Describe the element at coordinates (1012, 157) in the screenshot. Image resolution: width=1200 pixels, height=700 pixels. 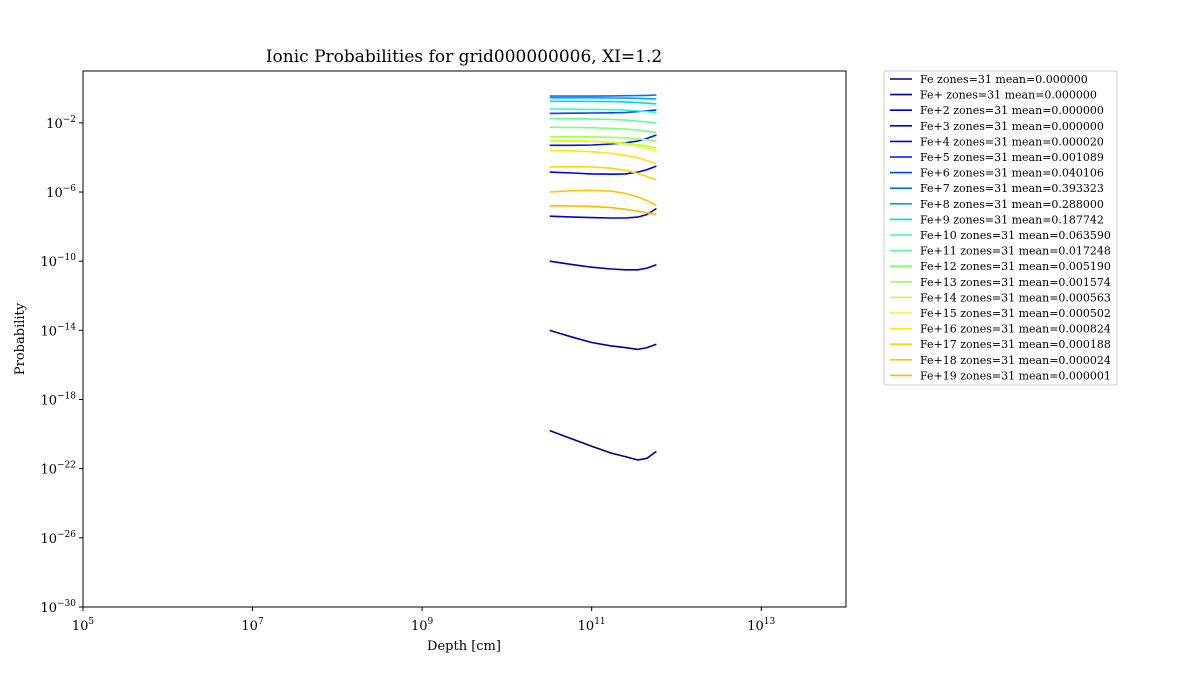
I see `legend-entry-label: Fe+5 zones=31 mean=0.001089` at that location.